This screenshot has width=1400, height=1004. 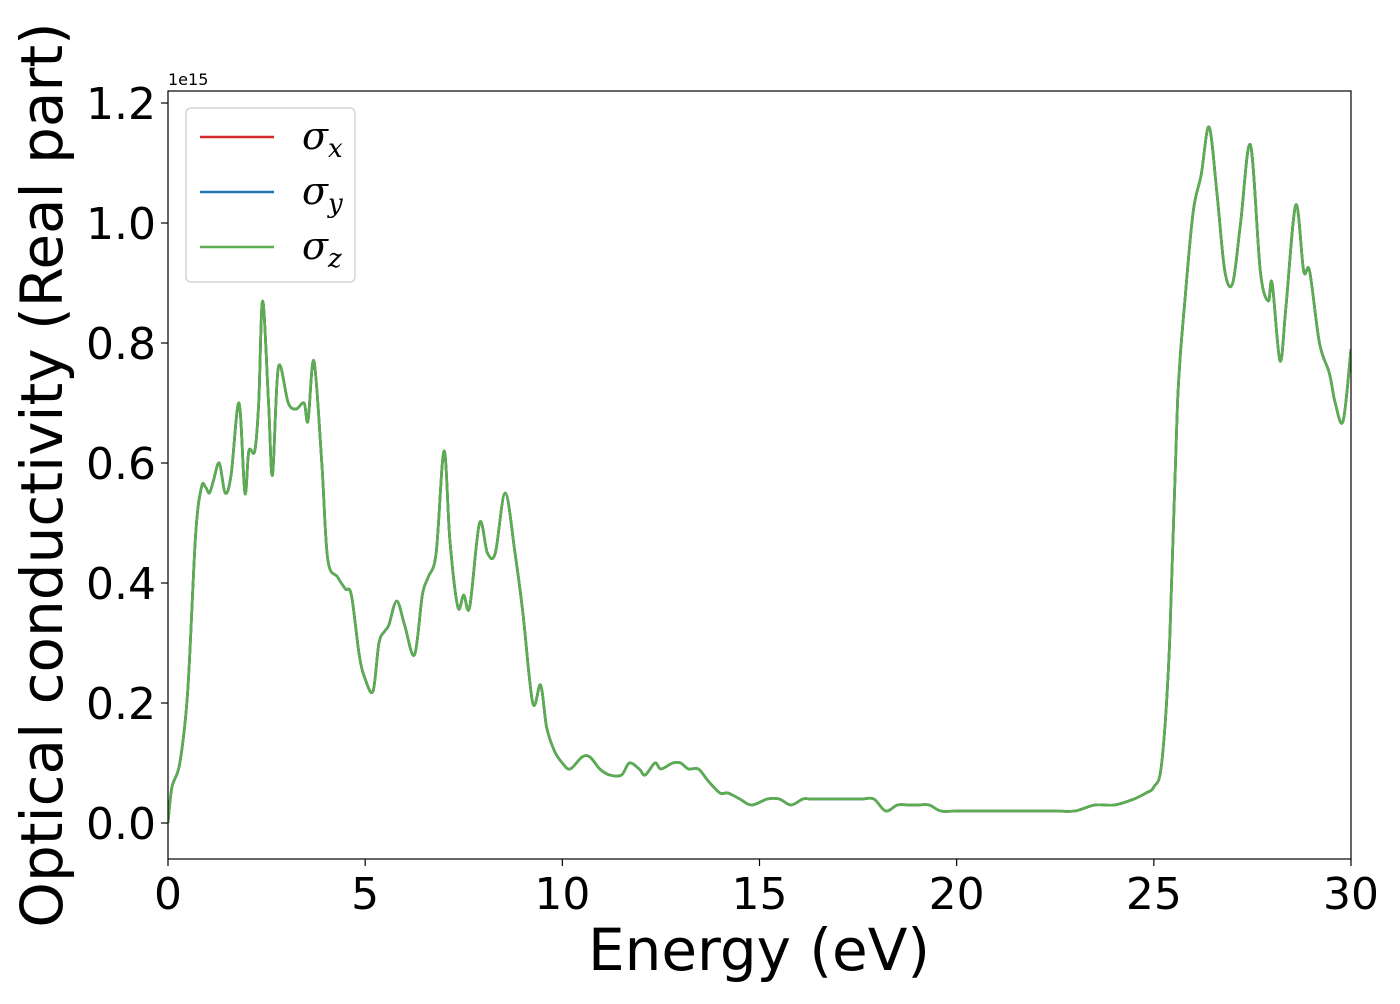 What do you see at coordinates (121, 104) in the screenshot?
I see `y-tick-label: 1.2` at bounding box center [121, 104].